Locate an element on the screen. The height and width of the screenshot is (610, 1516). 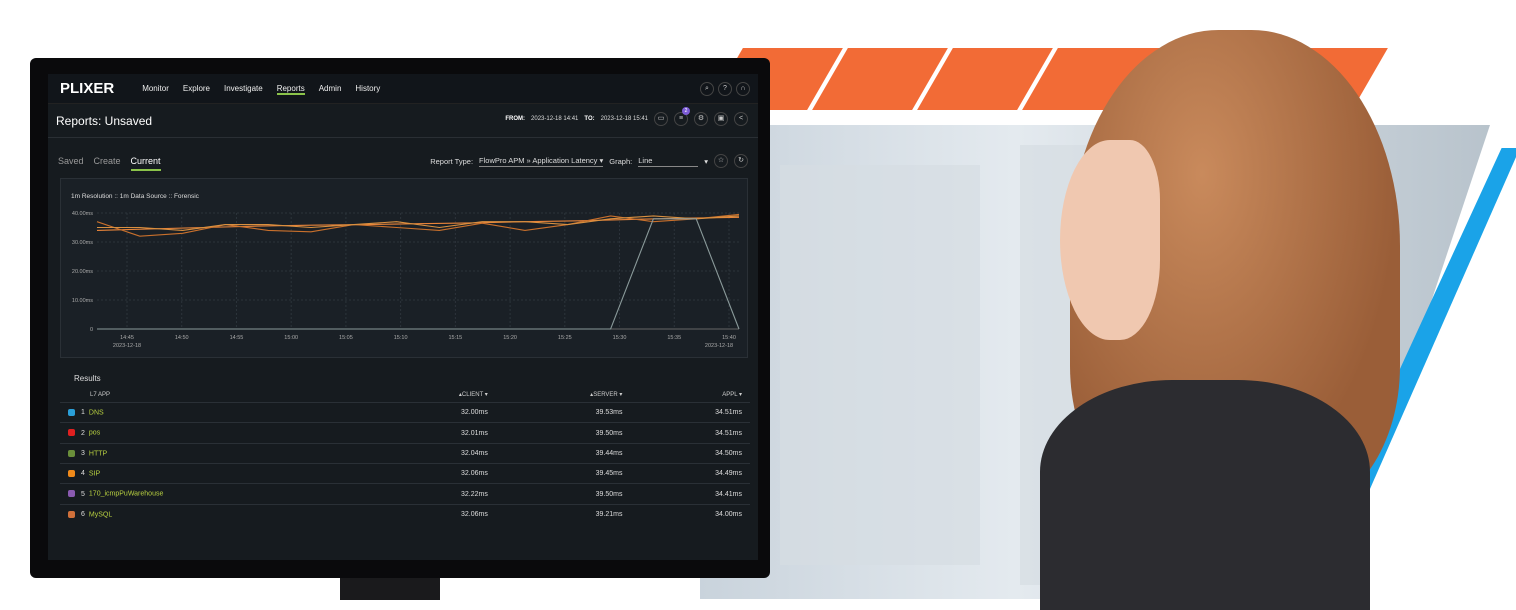
col-server: ▴SERVER ▾ is located at coordinates (606, 395).